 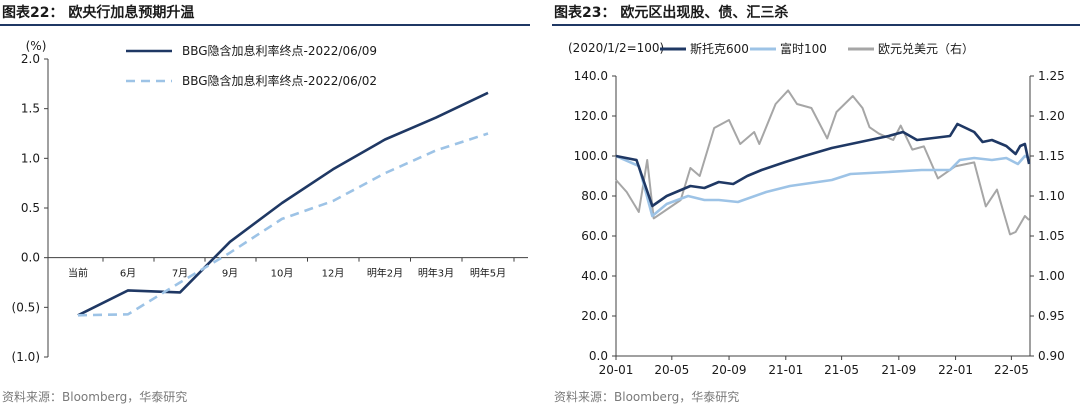 I want to click on y-left-tick-label: 60.0, so click(x=594, y=236).